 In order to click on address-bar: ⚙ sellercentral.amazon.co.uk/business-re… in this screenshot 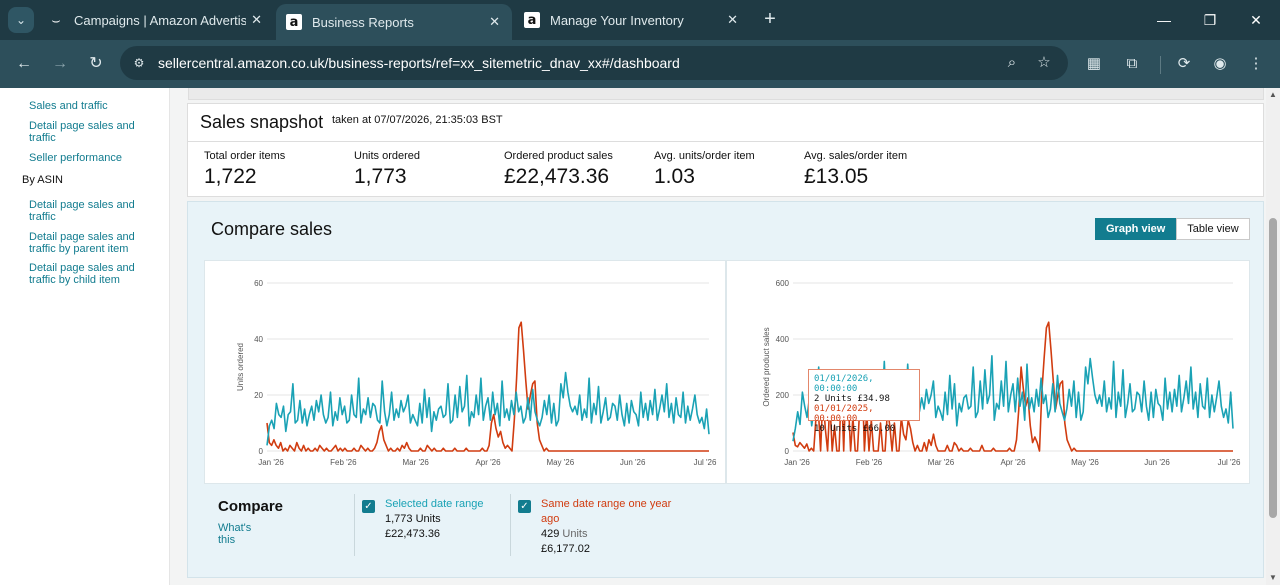, I will do `click(594, 63)`.